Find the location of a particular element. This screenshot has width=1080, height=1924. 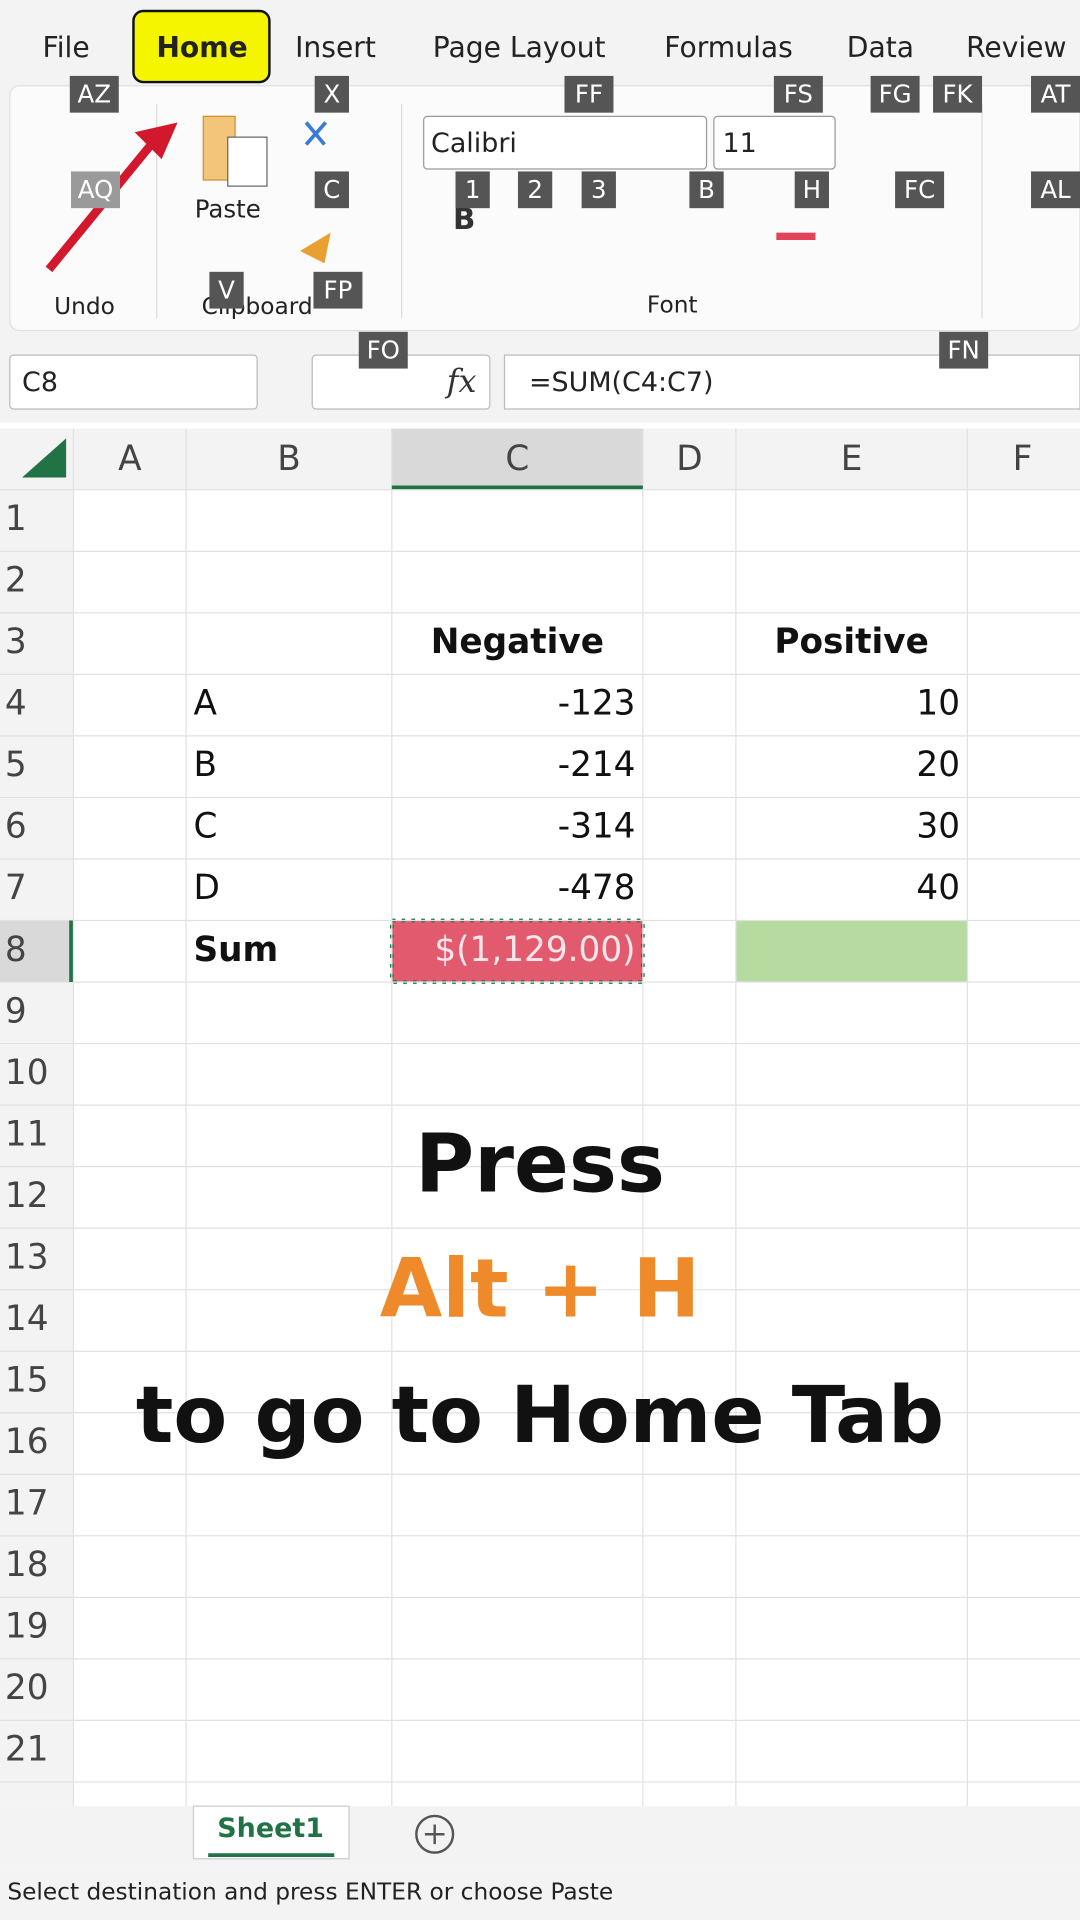

keytip: AZ is located at coordinates (95, 94).